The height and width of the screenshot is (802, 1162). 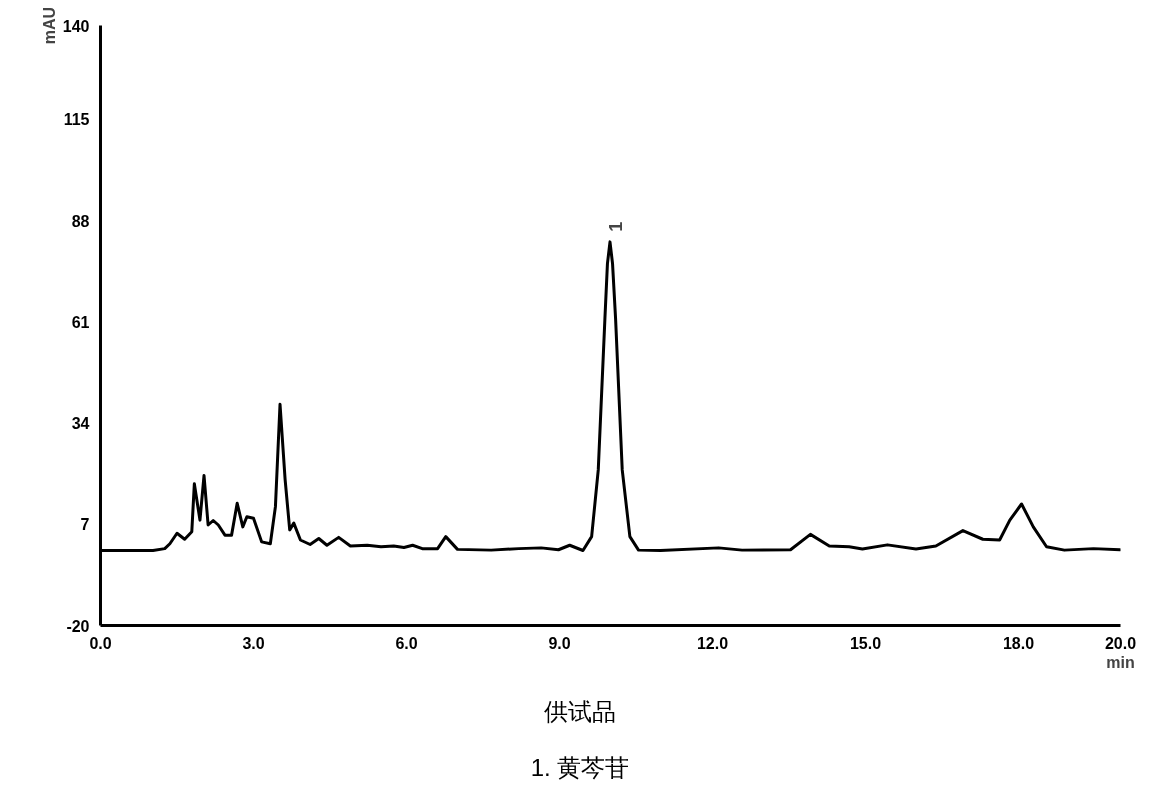 What do you see at coordinates (80, 423) in the screenshot?
I see `y-tick-label: 34` at bounding box center [80, 423].